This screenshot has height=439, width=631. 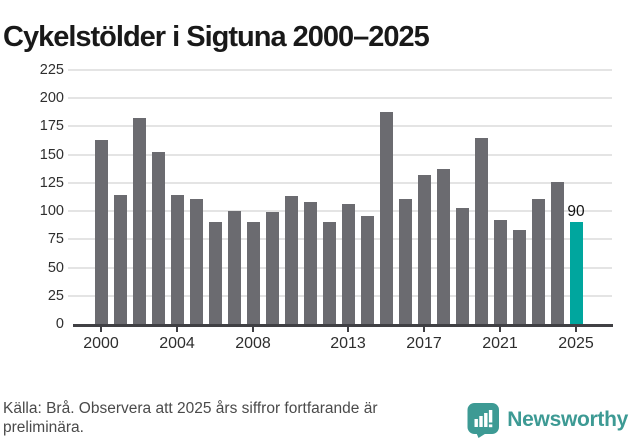 I want to click on y-axis-label-175: 175, so click(x=51, y=126).